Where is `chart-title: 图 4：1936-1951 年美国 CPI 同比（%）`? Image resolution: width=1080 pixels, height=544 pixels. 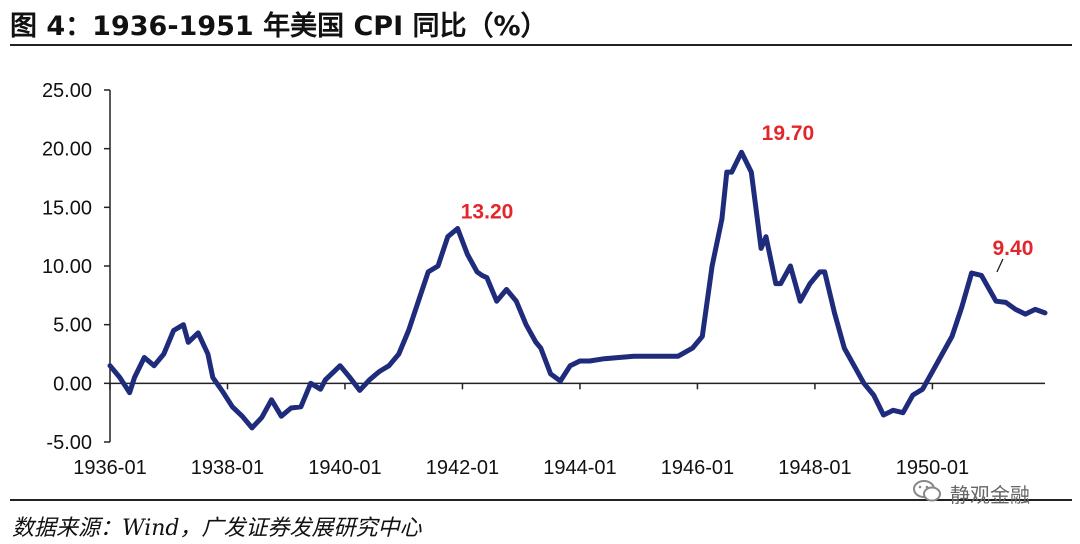 chart-title: 图 4：1936-1951 年美国 CPI 同比（%） is located at coordinates (279, 26).